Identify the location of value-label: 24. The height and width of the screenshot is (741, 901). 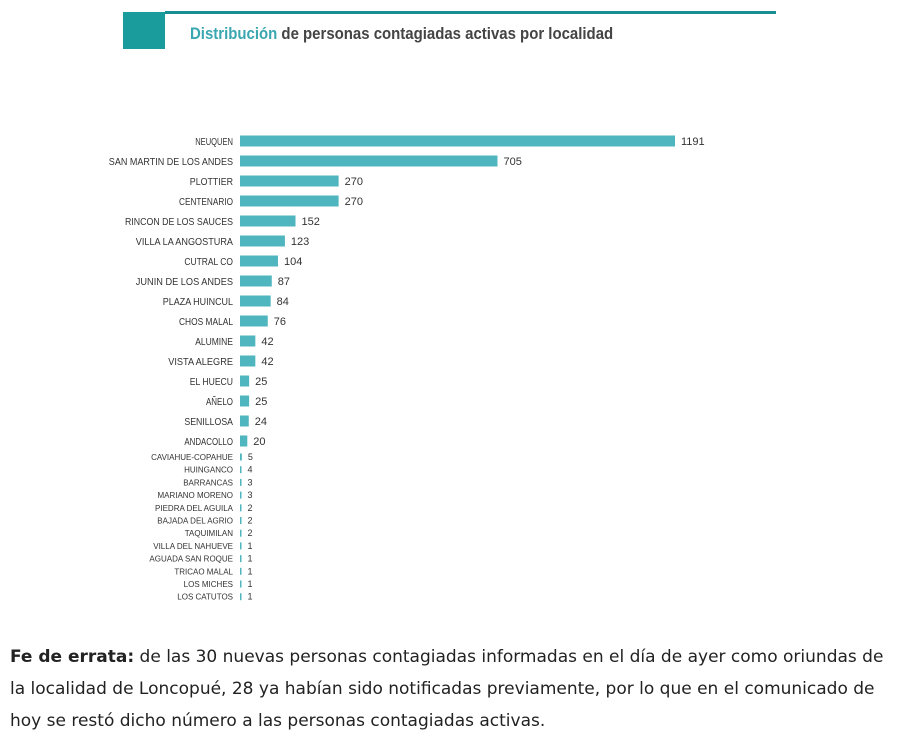
(261, 422).